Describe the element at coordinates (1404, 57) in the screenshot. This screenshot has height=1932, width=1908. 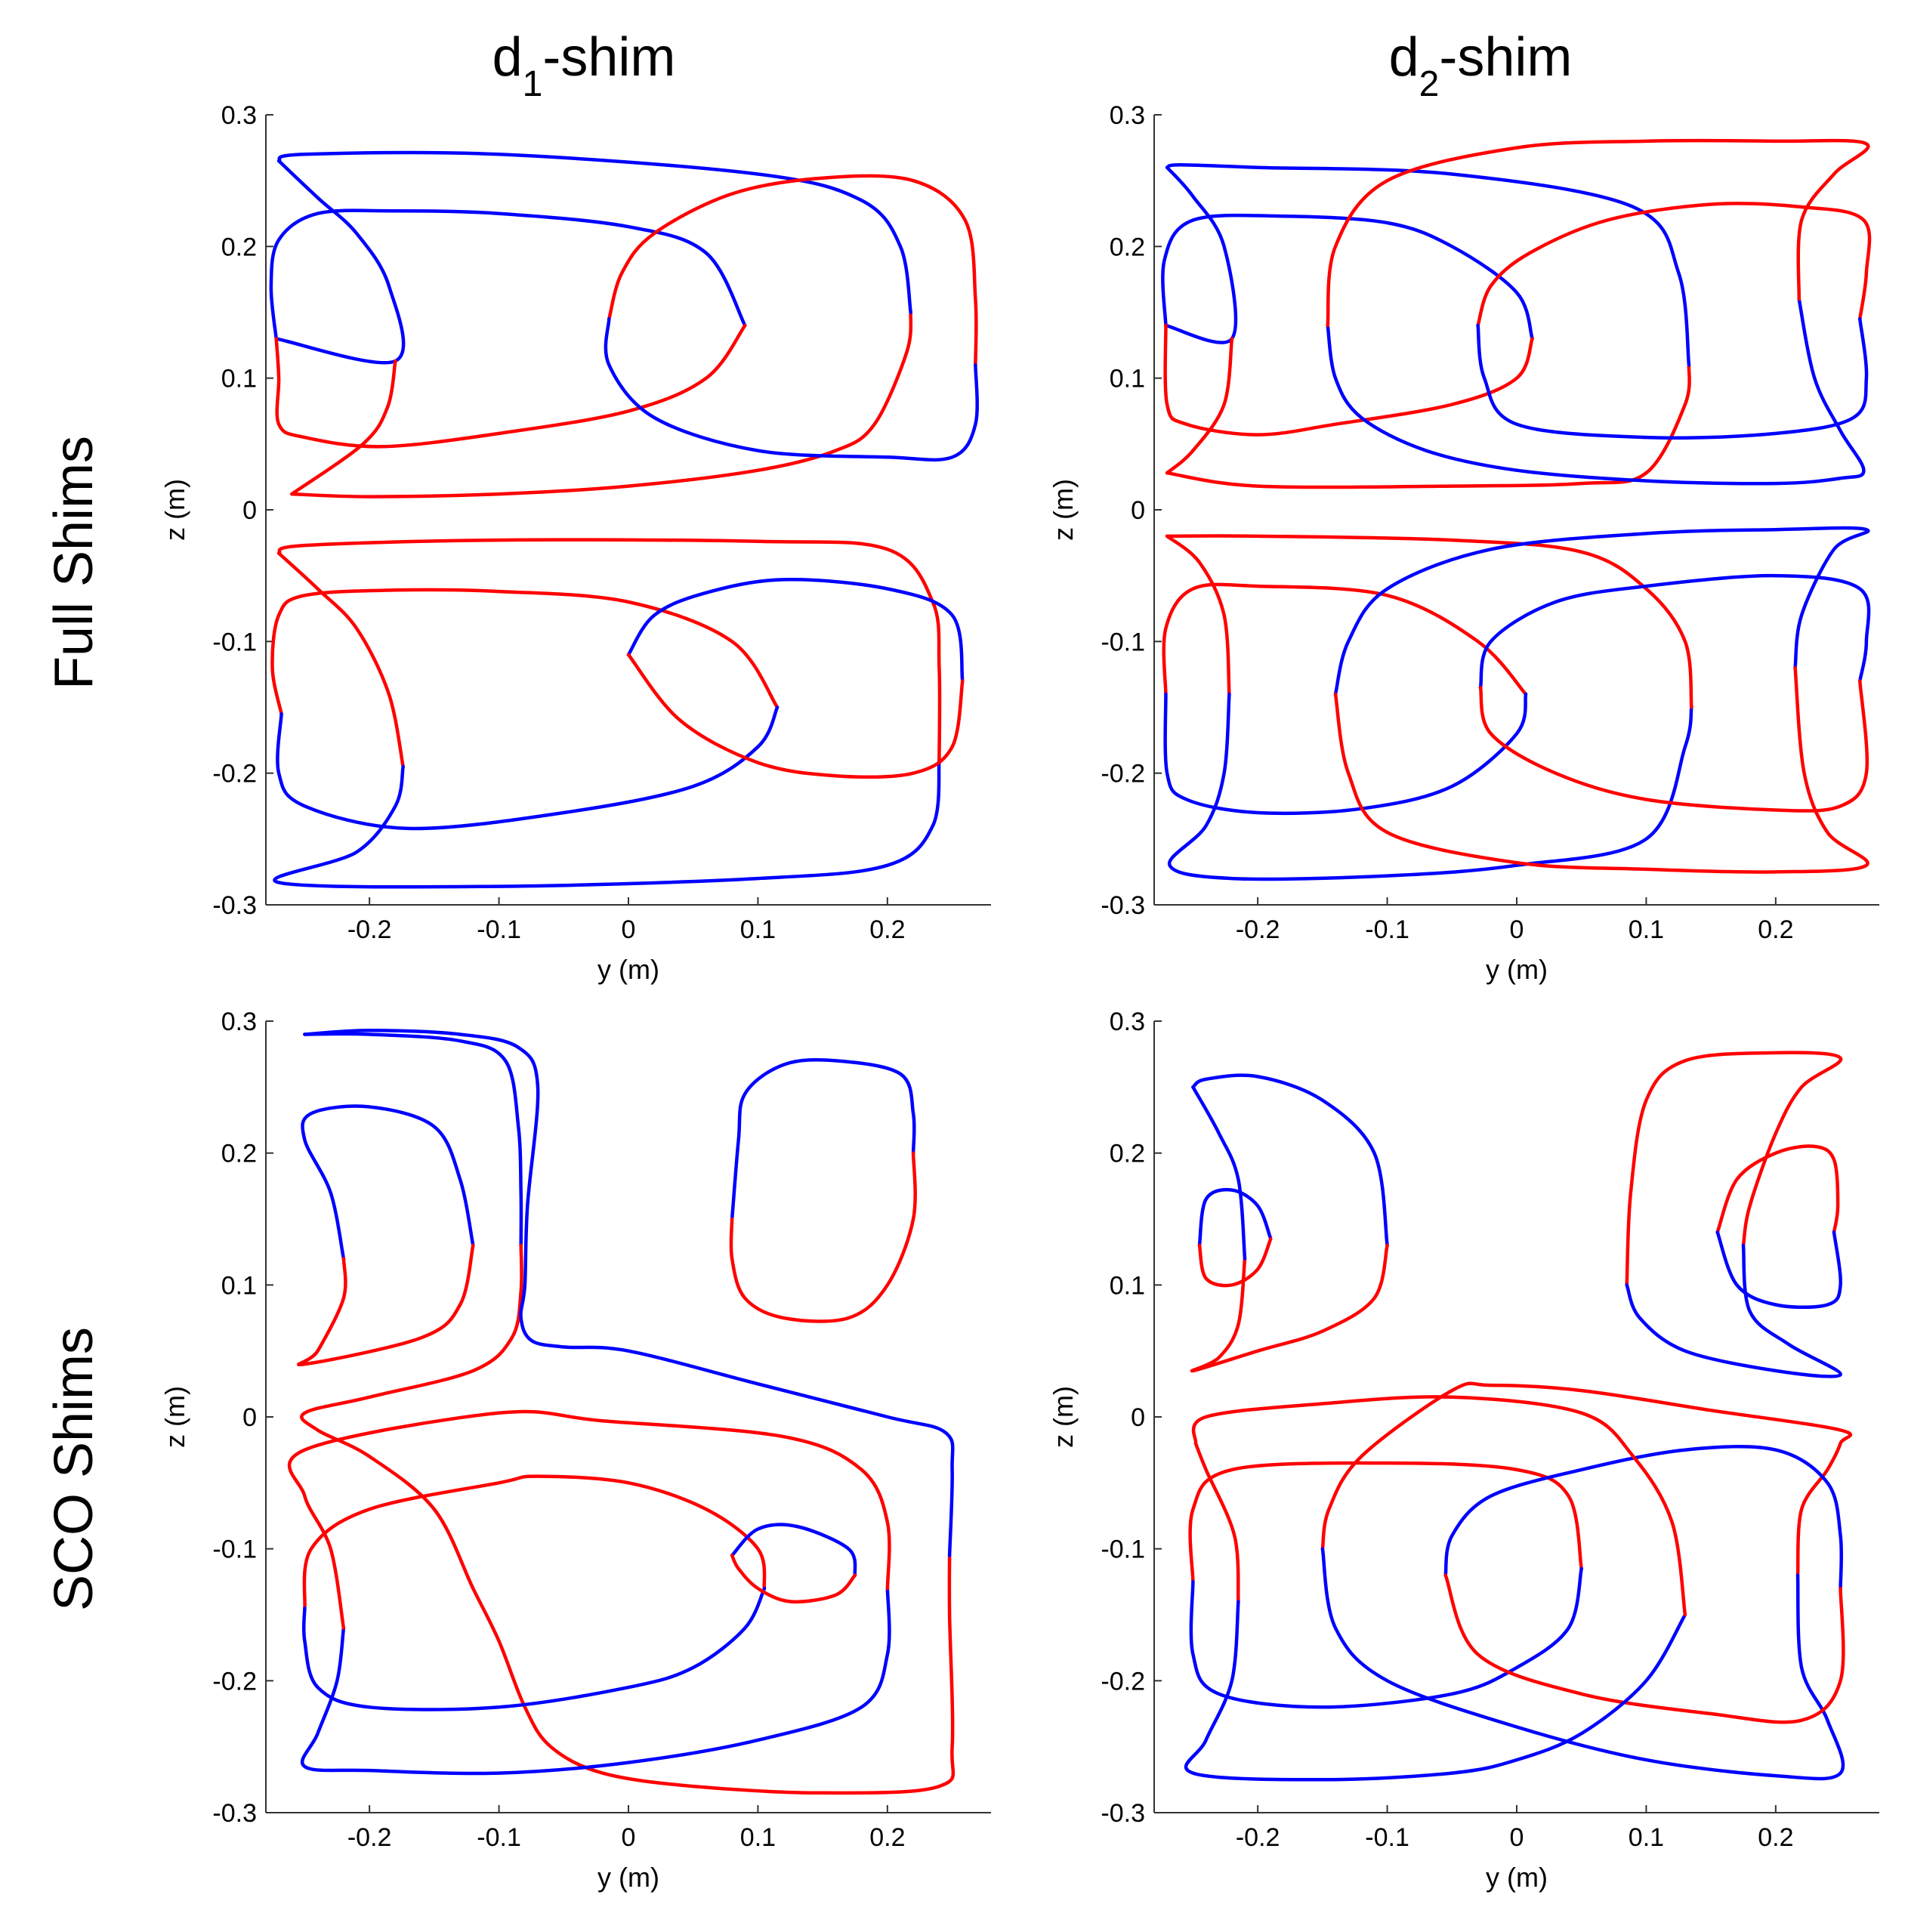
I see `column-title-d2-base: d` at that location.